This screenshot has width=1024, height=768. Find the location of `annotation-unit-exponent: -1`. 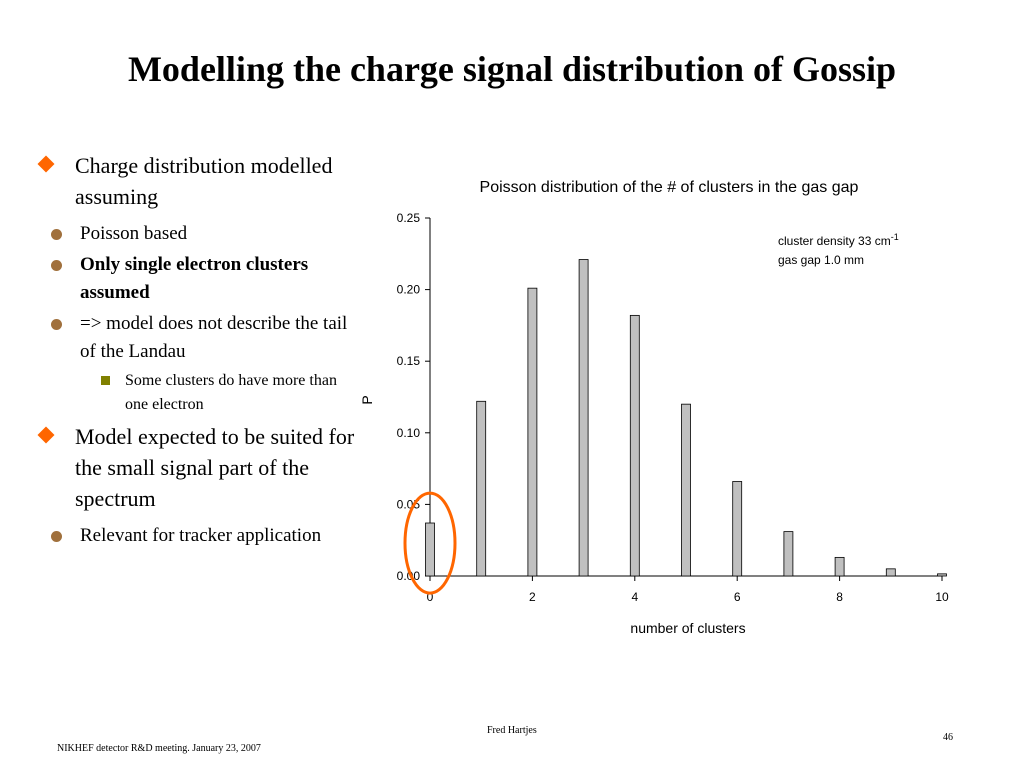

annotation-unit-exponent: -1 is located at coordinates (895, 237).